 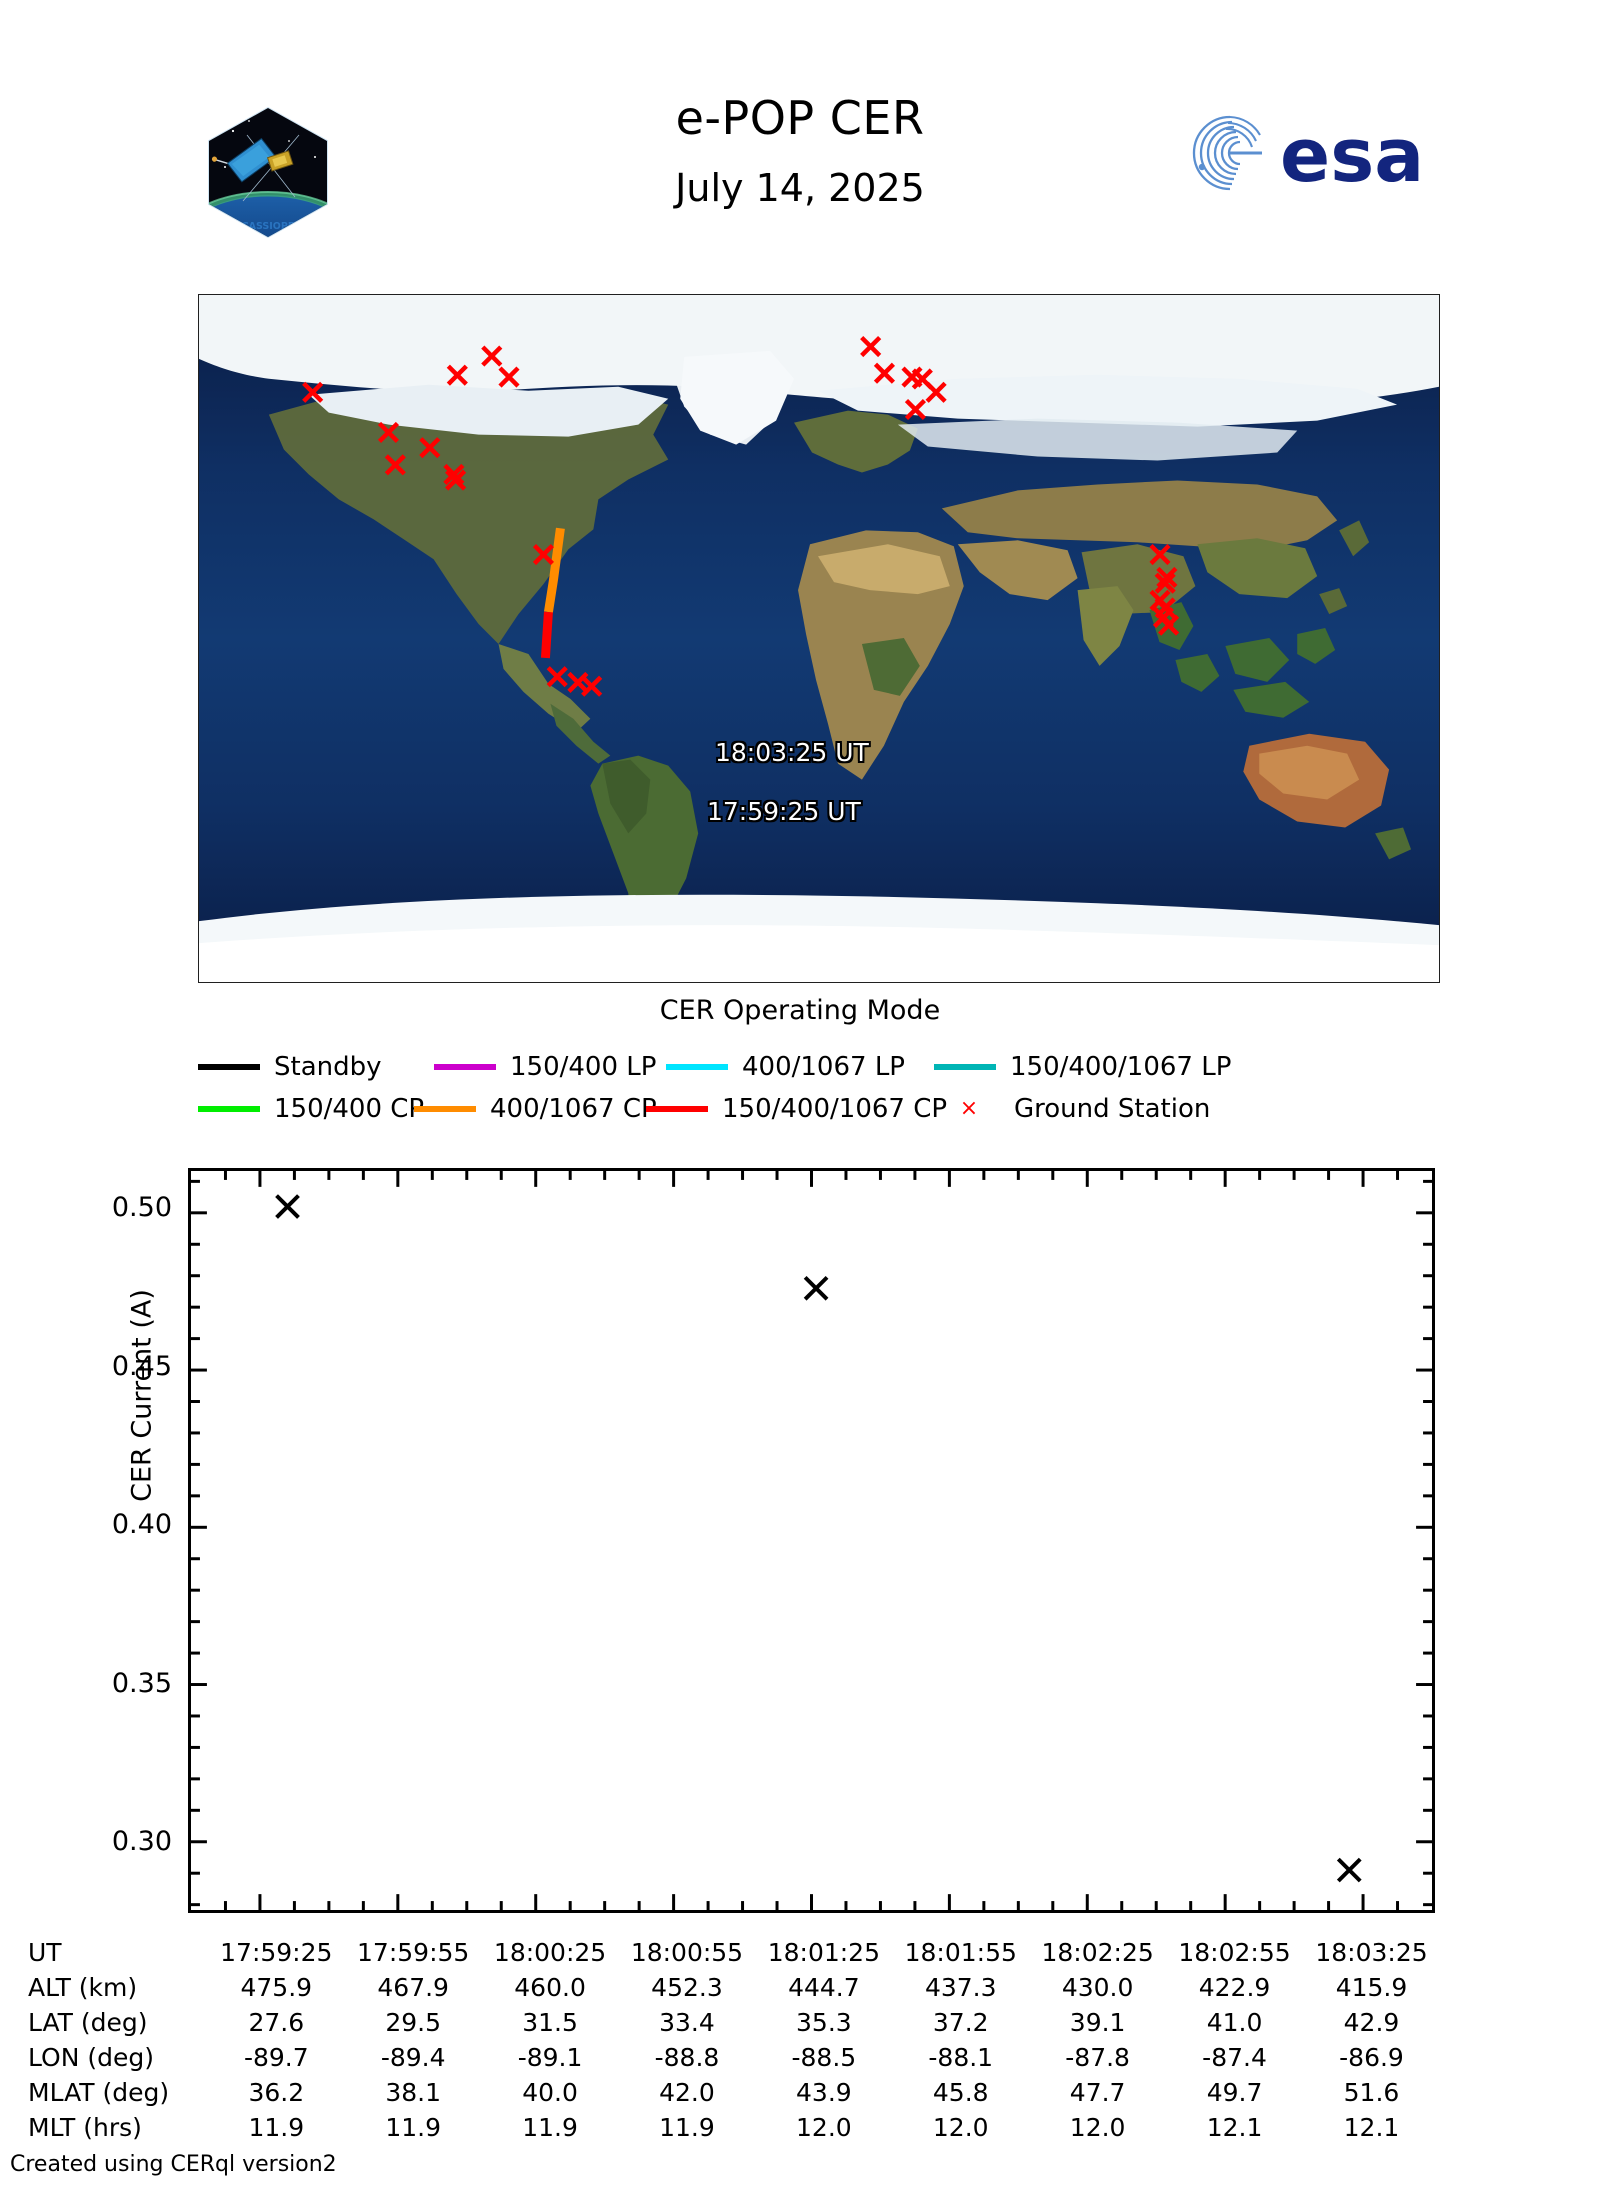 What do you see at coordinates (800, 188) in the screenshot?
I see `page-date: July 14, 2025` at bounding box center [800, 188].